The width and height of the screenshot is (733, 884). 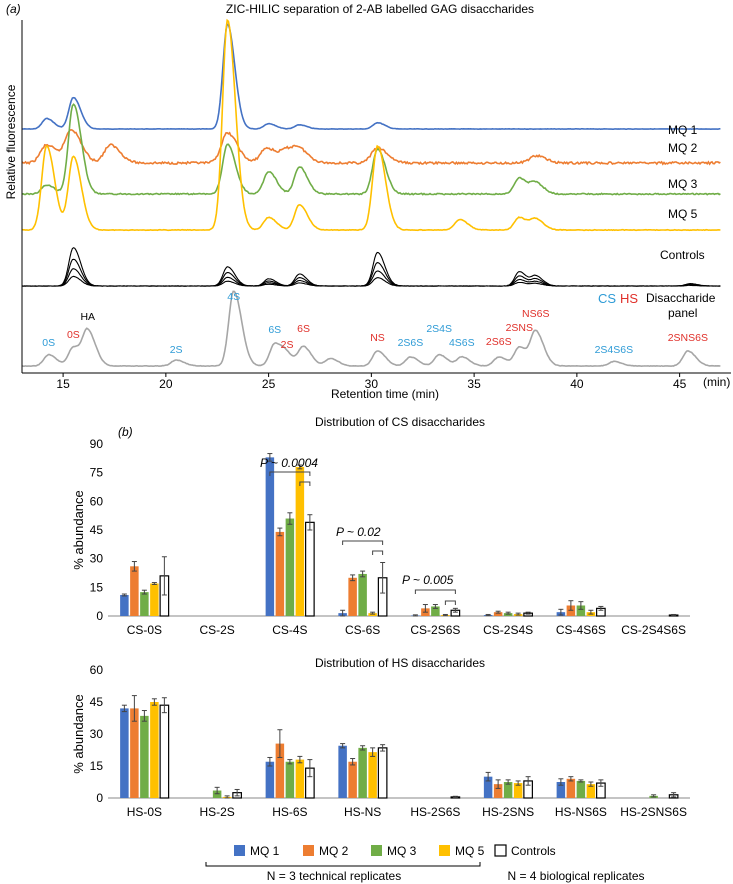 I want to click on panel-a-xtick-label: 20, so click(x=166, y=384).